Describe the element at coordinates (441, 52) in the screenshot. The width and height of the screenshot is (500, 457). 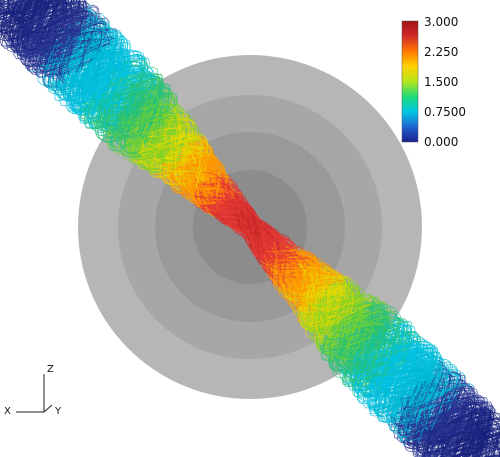
I see `colorbar-tick-2: 2.250` at that location.